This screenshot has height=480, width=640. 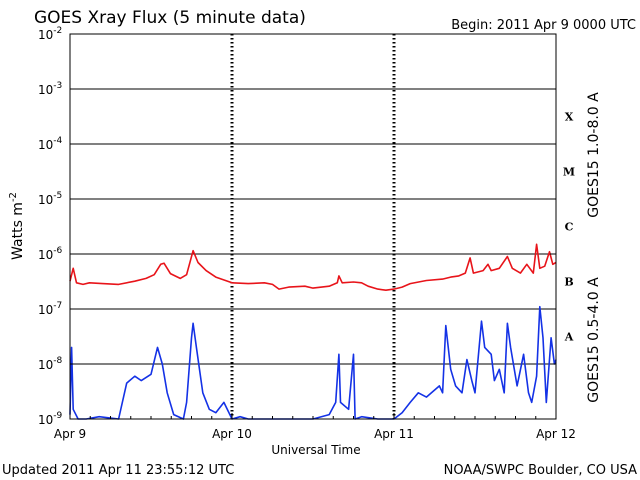 I want to click on flare-class-label: C, so click(x=569, y=227).